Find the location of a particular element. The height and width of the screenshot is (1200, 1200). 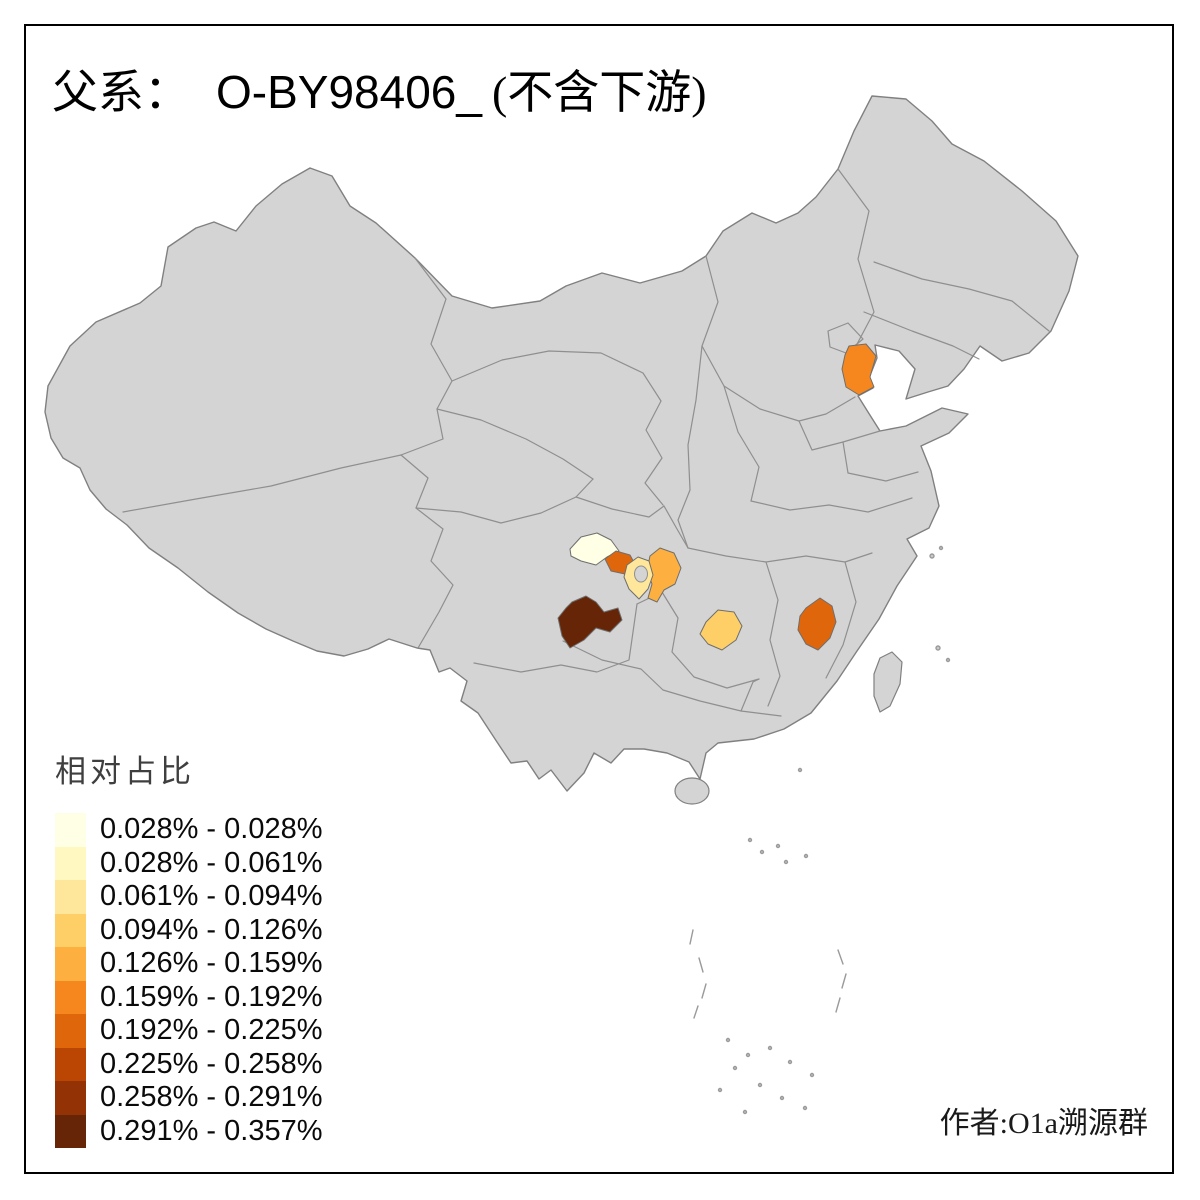

legend-label: 0.028% - 0.061% is located at coordinates (211, 862).